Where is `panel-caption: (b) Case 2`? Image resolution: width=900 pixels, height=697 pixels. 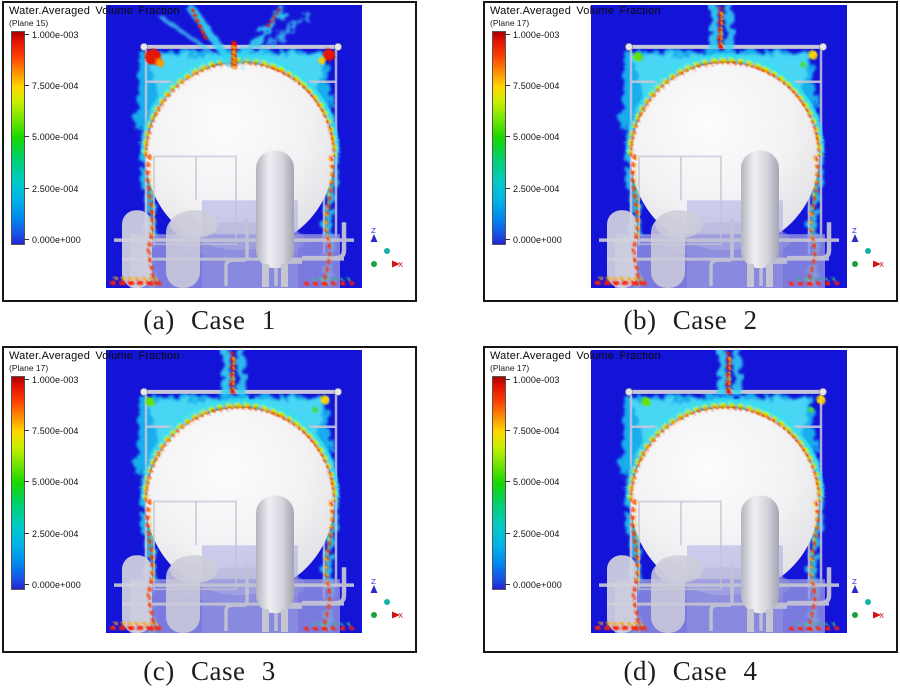
panel-caption: (b) Case 2 is located at coordinates (690, 320).